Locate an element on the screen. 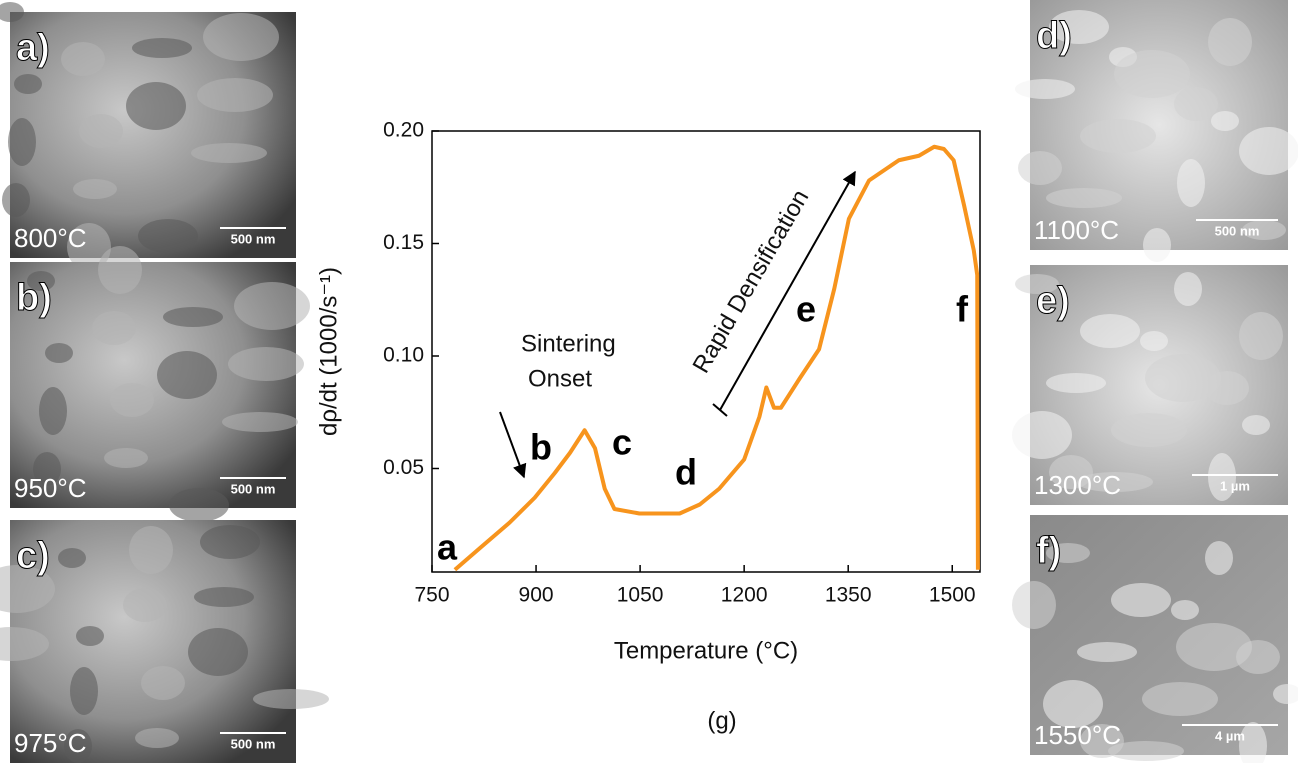 The image size is (1298, 763). stage-letter: c is located at coordinates (622, 442).